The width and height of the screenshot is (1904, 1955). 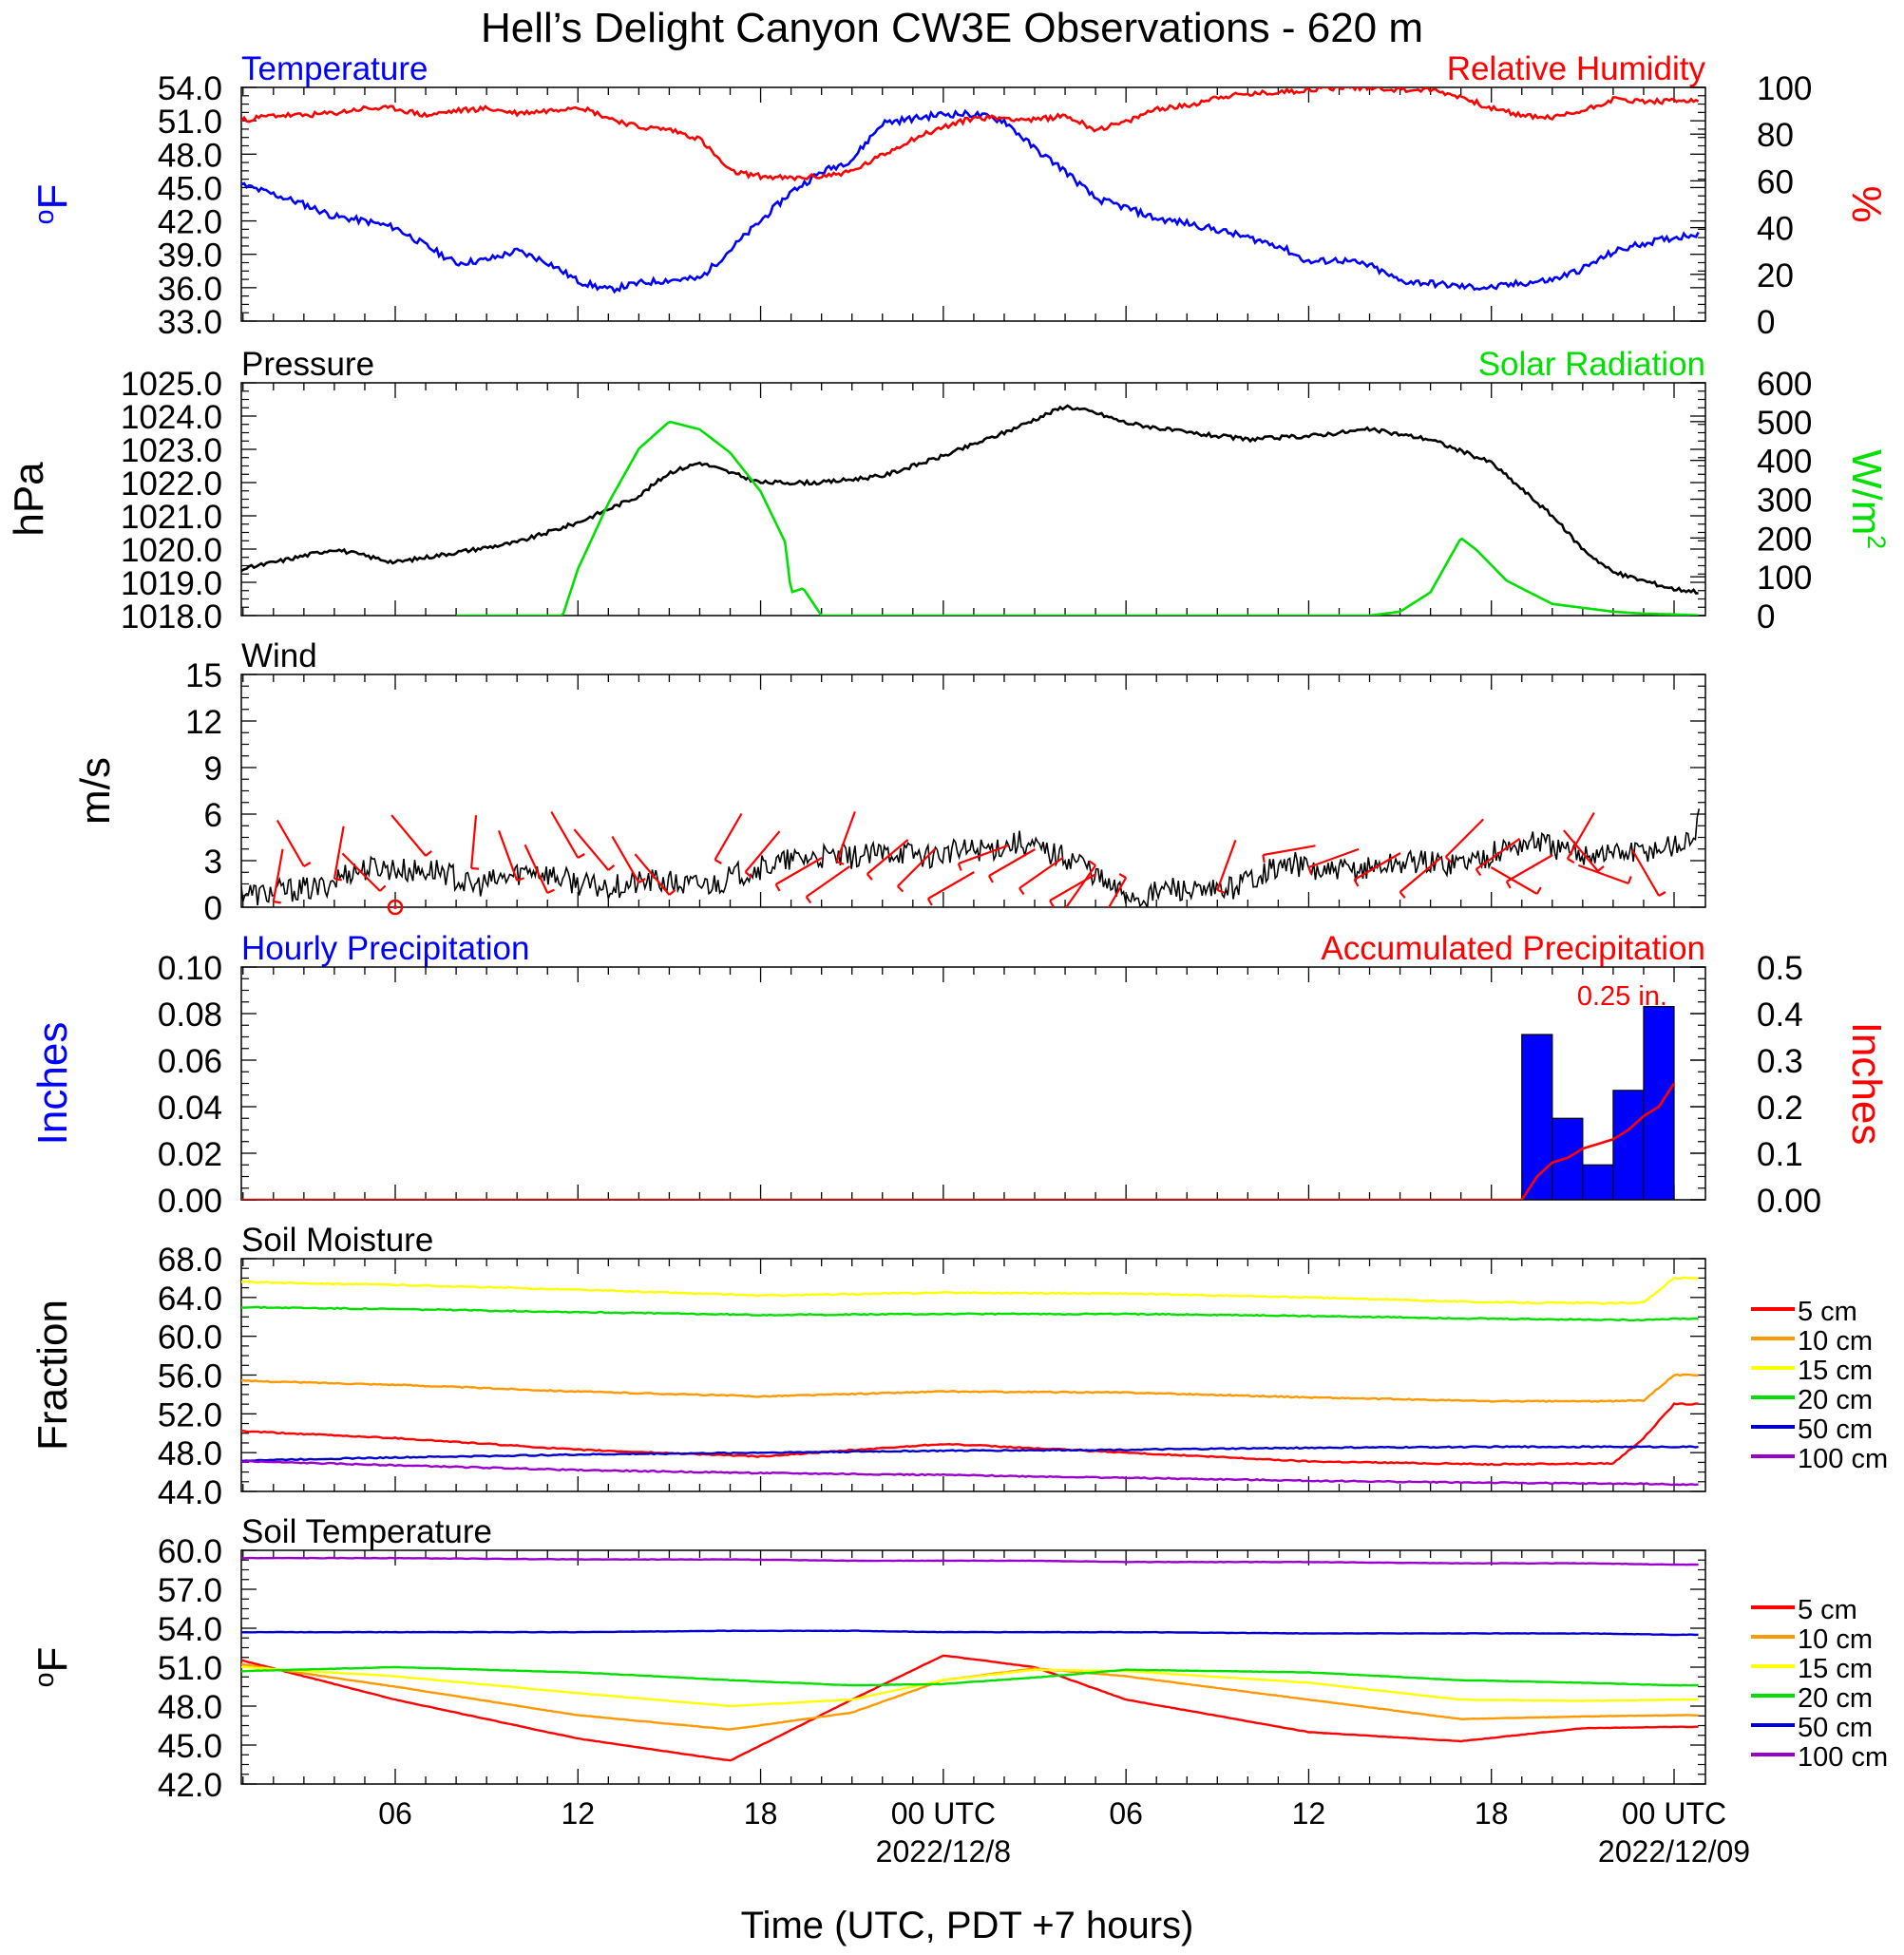 I want to click on y-tick-label: 57.0, so click(x=190, y=1590).